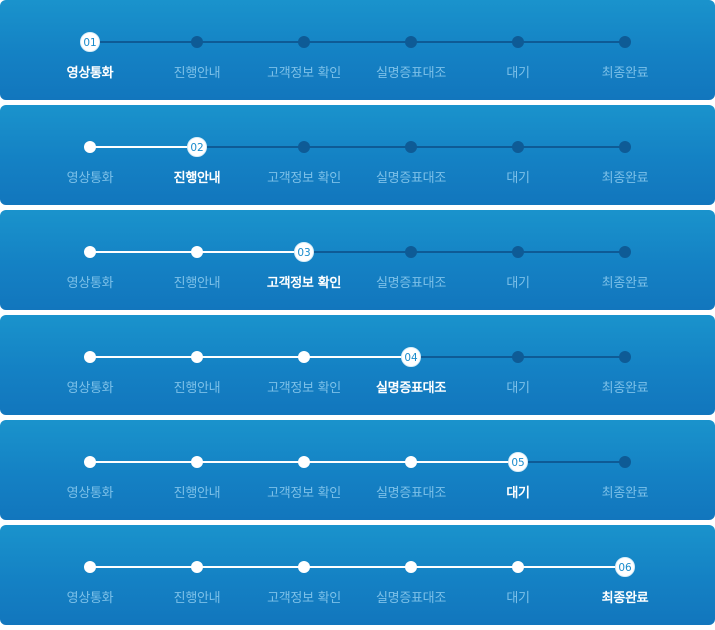  I want to click on current-step-badge: 01, so click(90, 42).